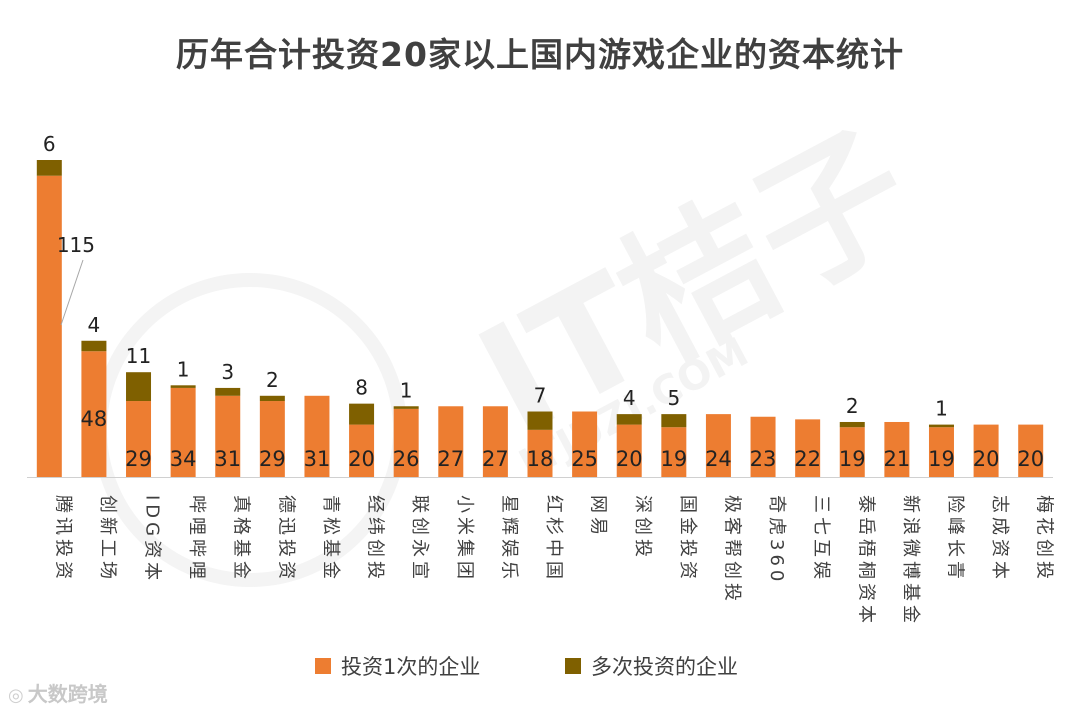  Describe the element at coordinates (495, 459) in the screenshot. I see `data-label-single-10: 27` at that location.